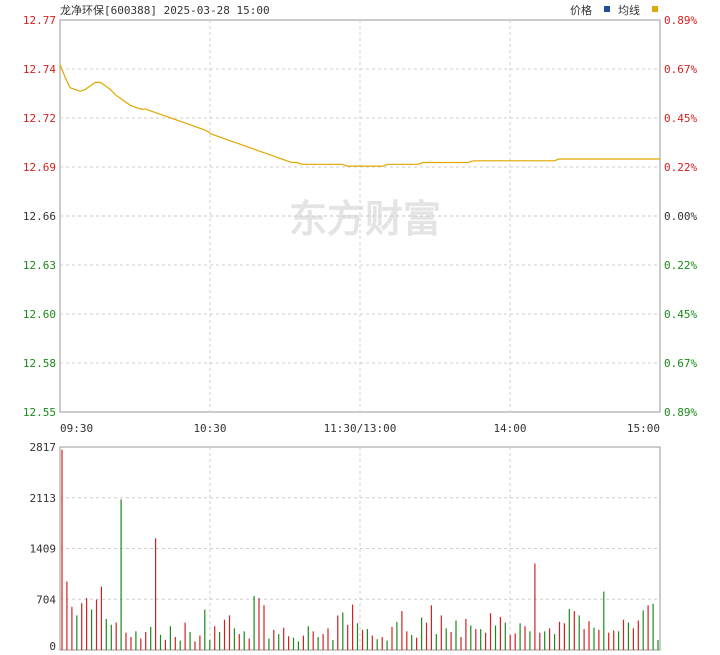 The image size is (720, 655). Describe the element at coordinates (614, 10) in the screenshot. I see `legend: 价格 均线` at that location.